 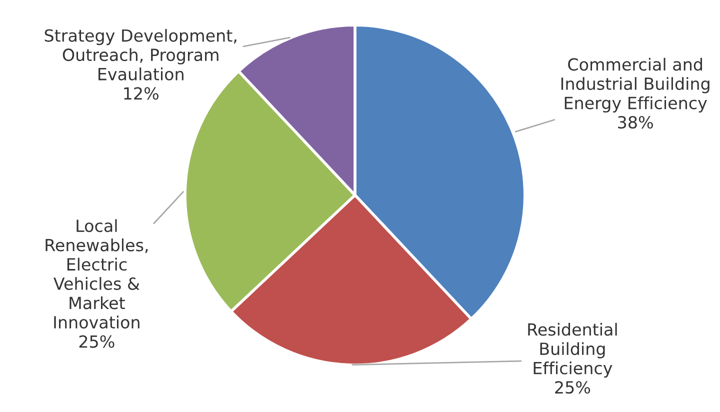 I want to click on data-label: 12%, so click(x=141, y=93).